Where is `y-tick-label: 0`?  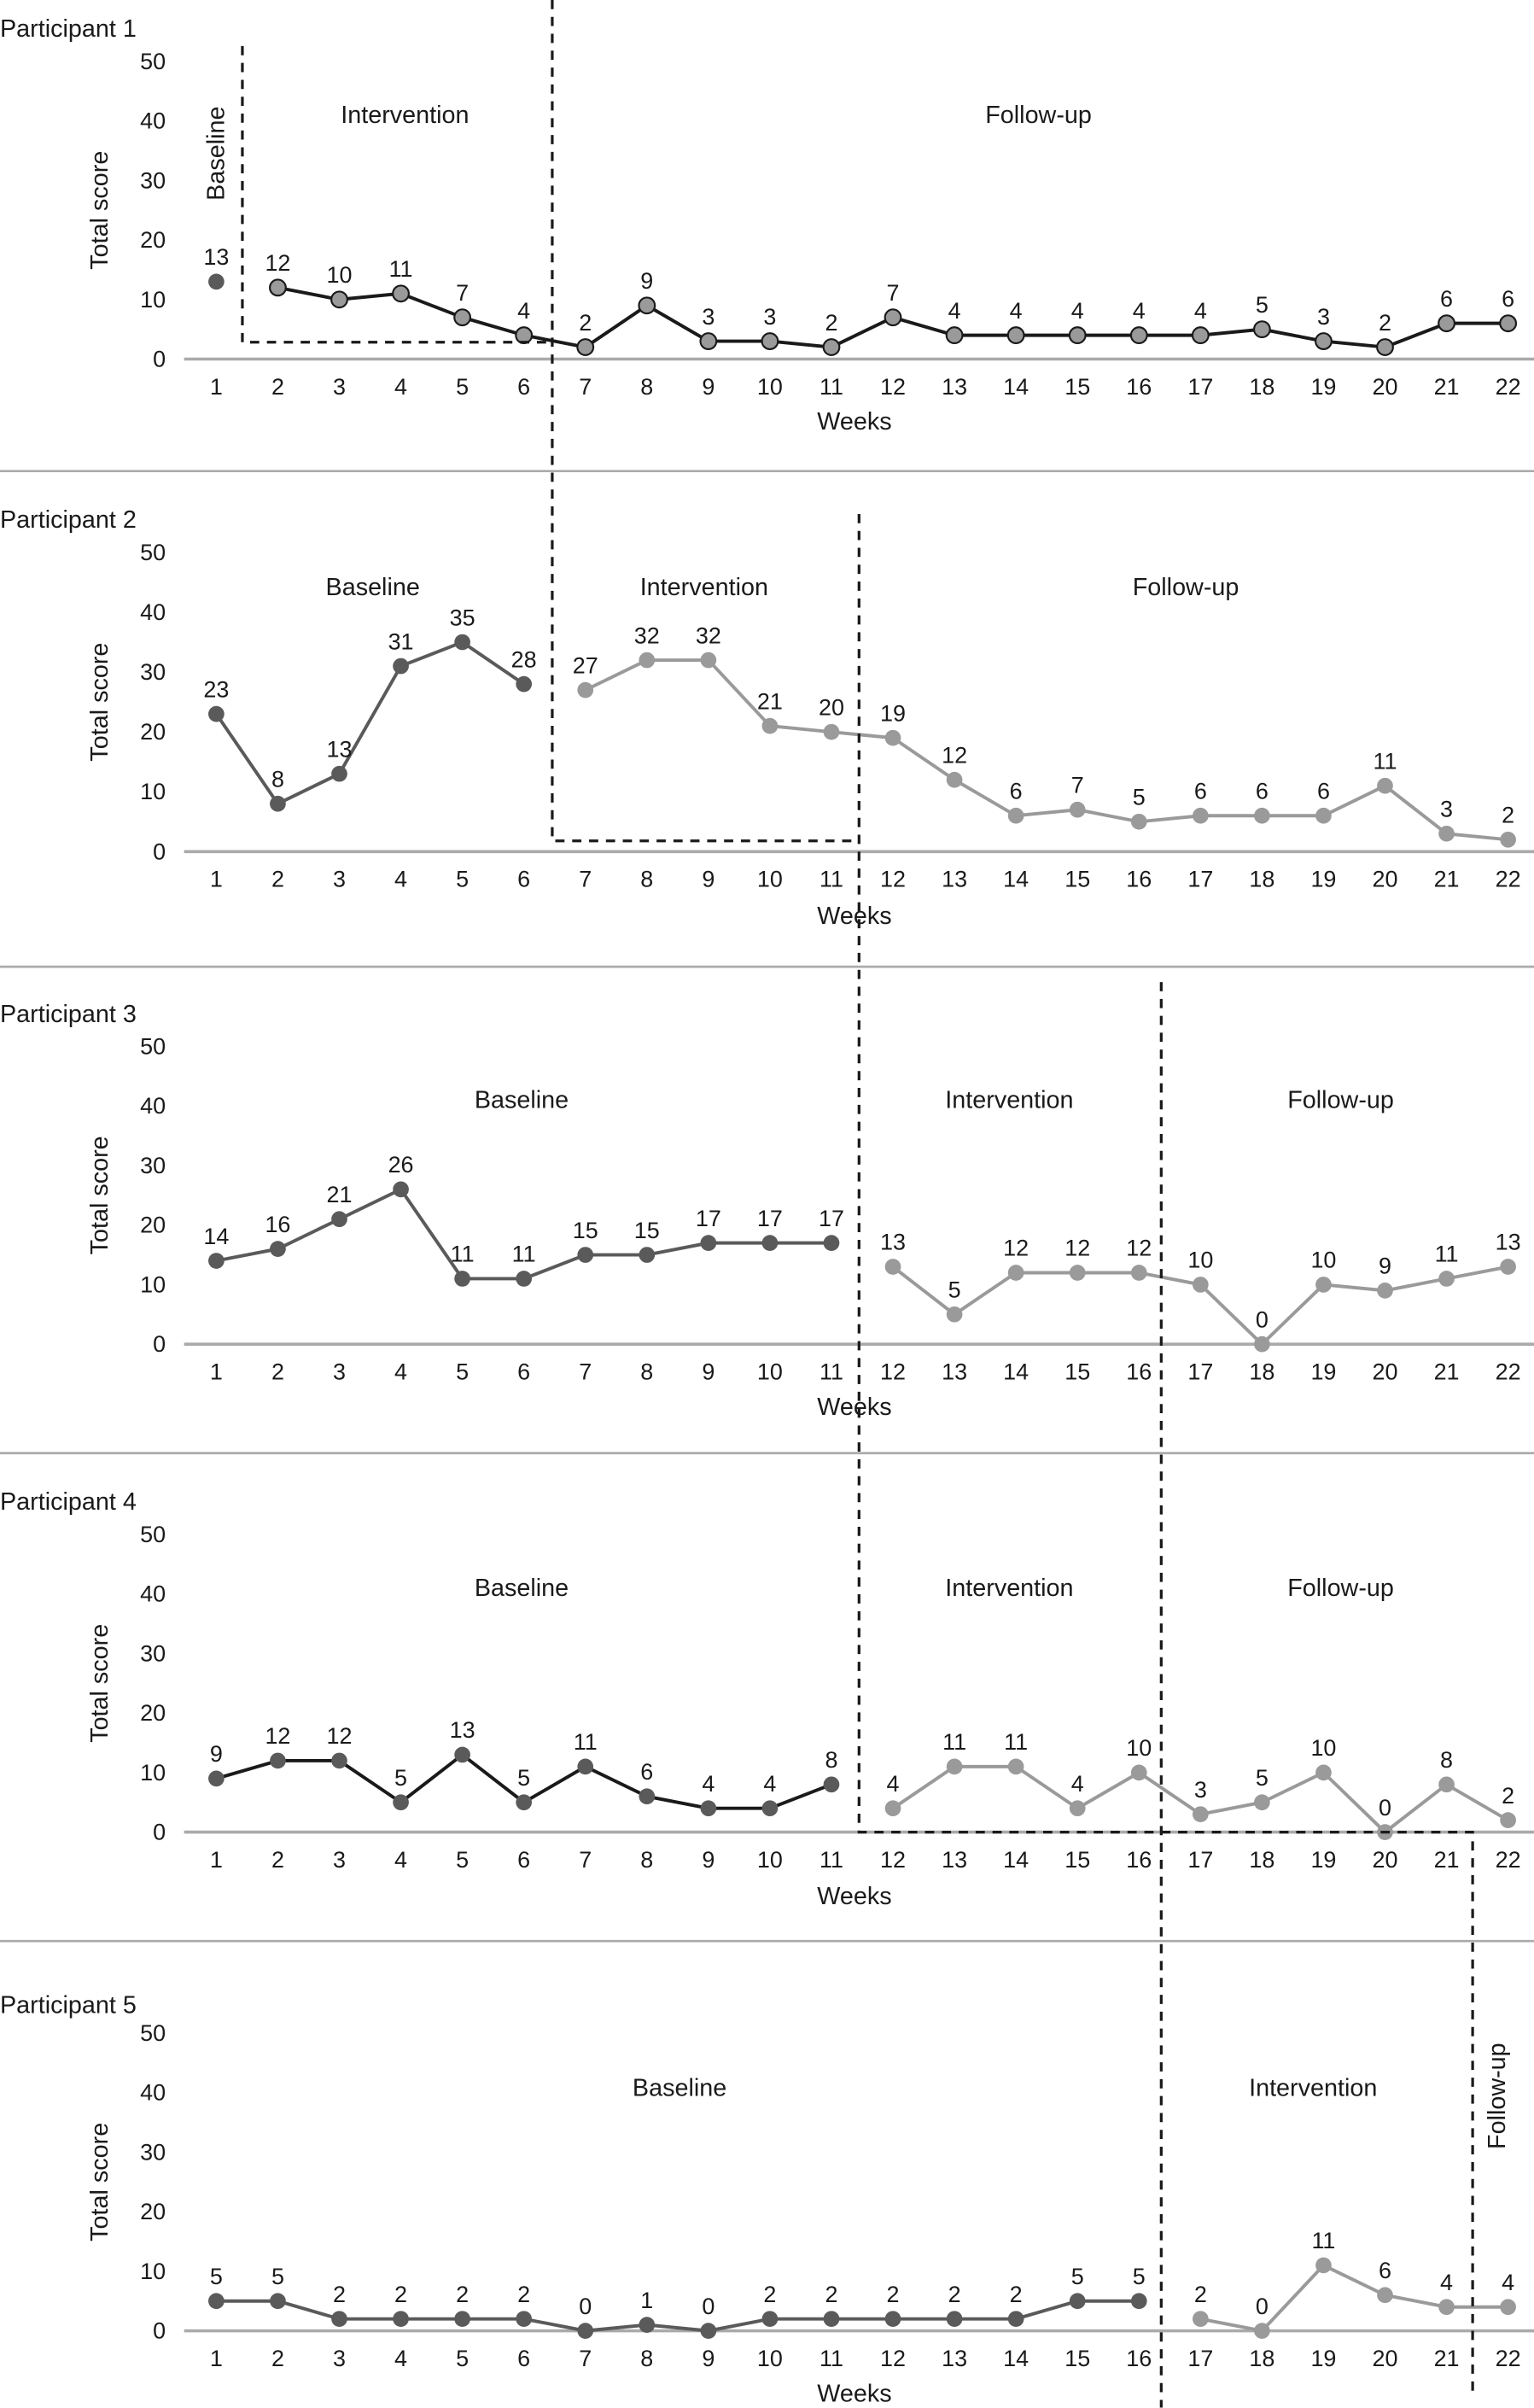
y-tick-label: 0 is located at coordinates (159, 1832).